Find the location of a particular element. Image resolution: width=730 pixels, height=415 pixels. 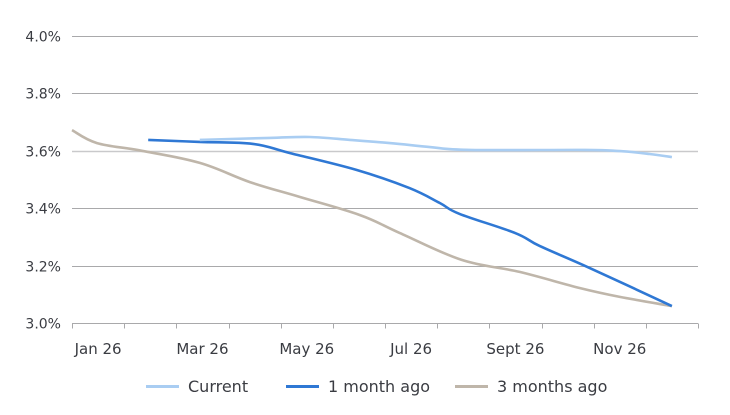

legend: Current 1 month ago 3 months ago is located at coordinates (365, 386).